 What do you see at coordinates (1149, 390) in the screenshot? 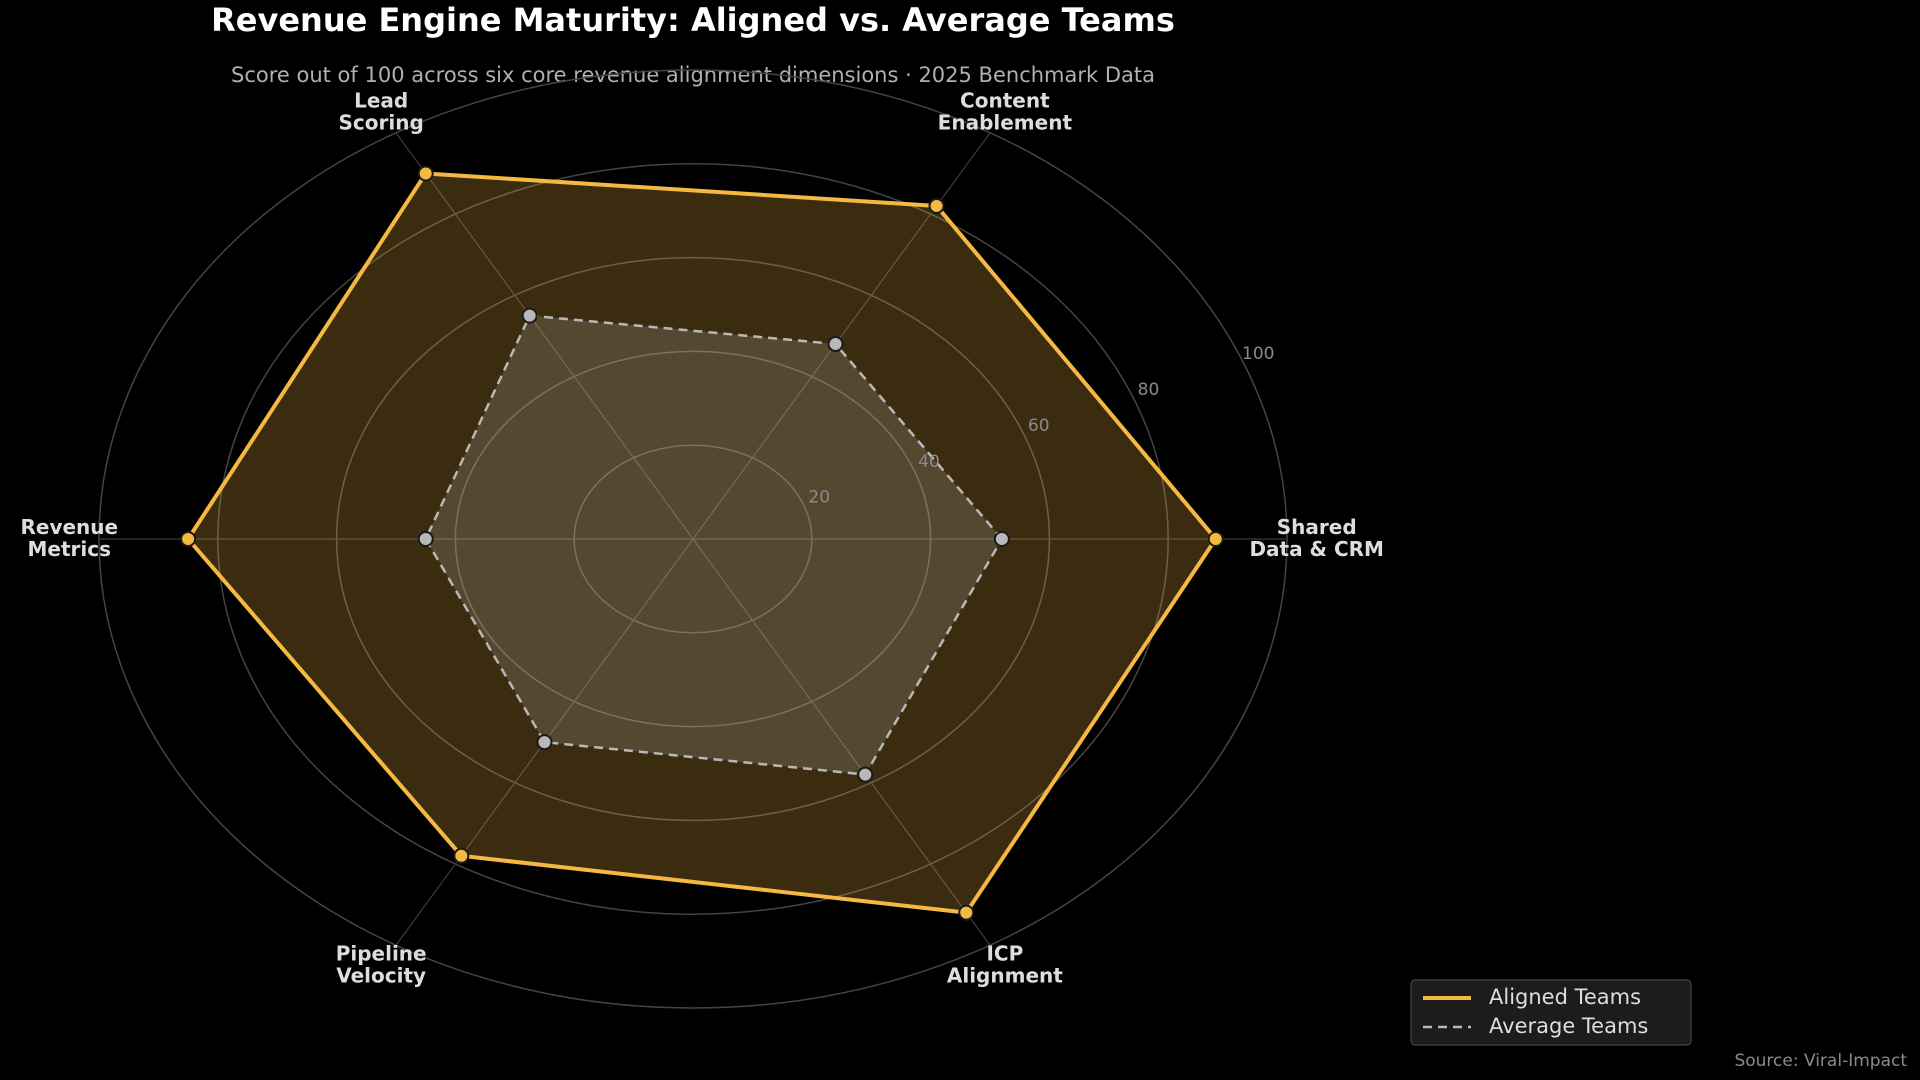
I see `r-tick-label: 80` at bounding box center [1149, 390].